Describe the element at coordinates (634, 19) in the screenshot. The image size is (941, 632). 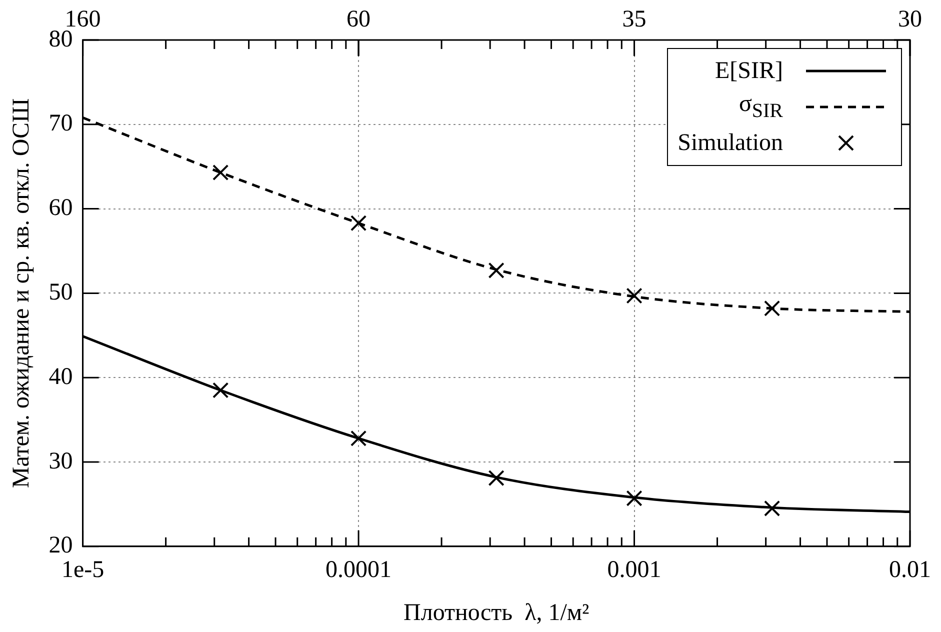
I see `text: 35` at that location.